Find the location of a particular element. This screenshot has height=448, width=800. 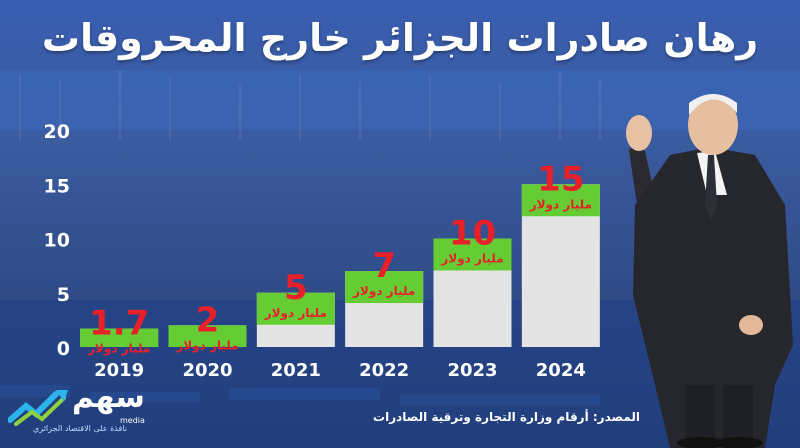

x-tick-label: 2024 is located at coordinates (561, 370).